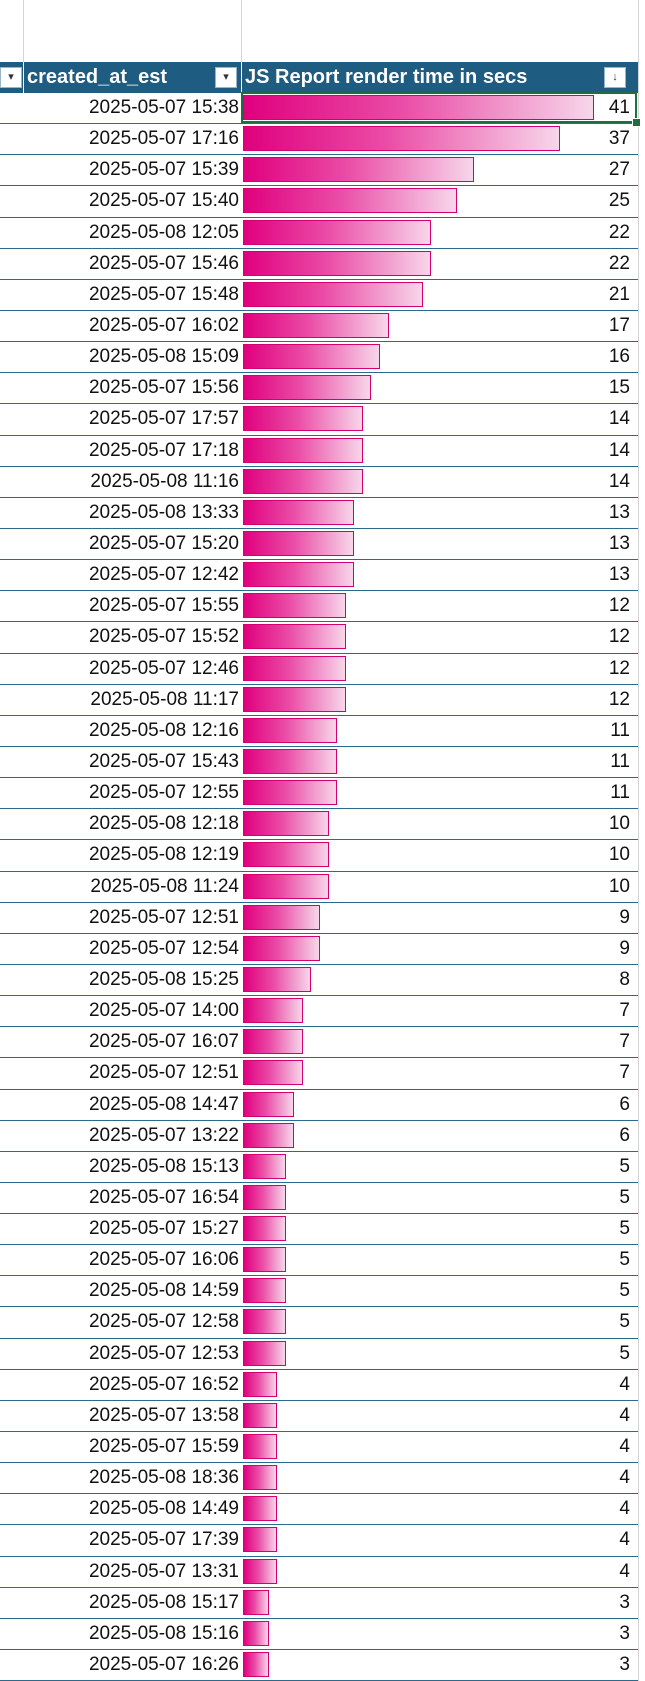 The height and width of the screenshot is (1681, 645). What do you see at coordinates (163, 1478) in the screenshot?
I see `created-at-cell: 2025-05-08 18:36` at bounding box center [163, 1478].